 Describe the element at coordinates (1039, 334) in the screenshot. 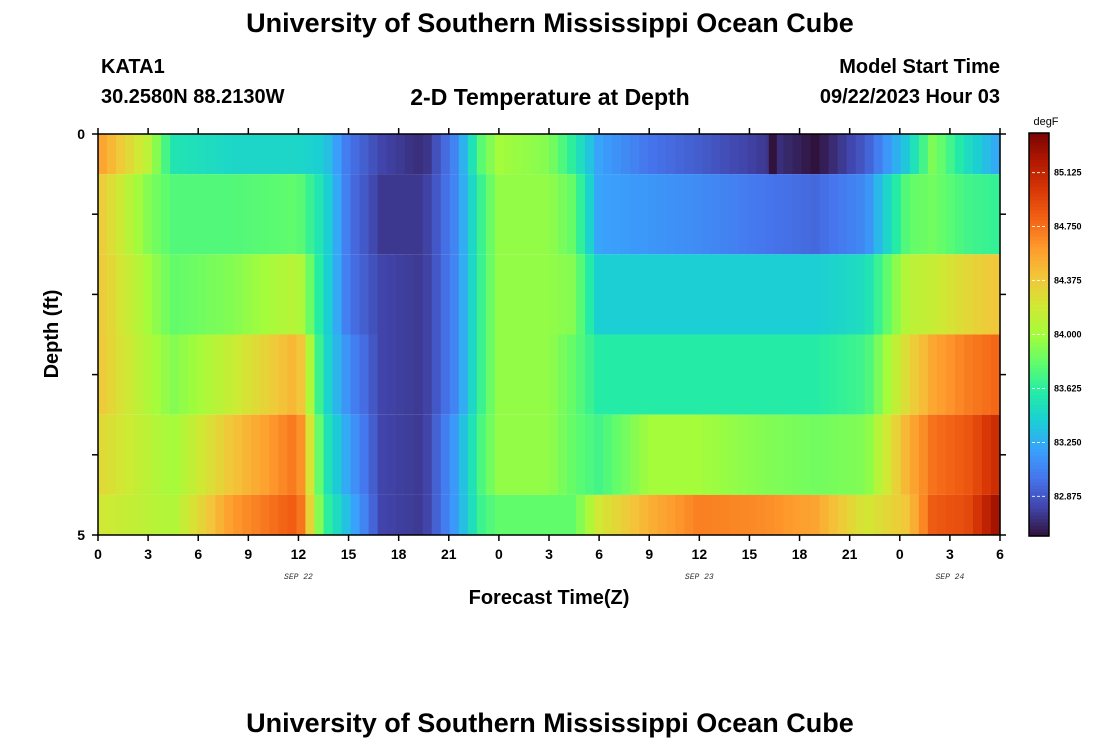

I see `colorbar-frame` at that location.